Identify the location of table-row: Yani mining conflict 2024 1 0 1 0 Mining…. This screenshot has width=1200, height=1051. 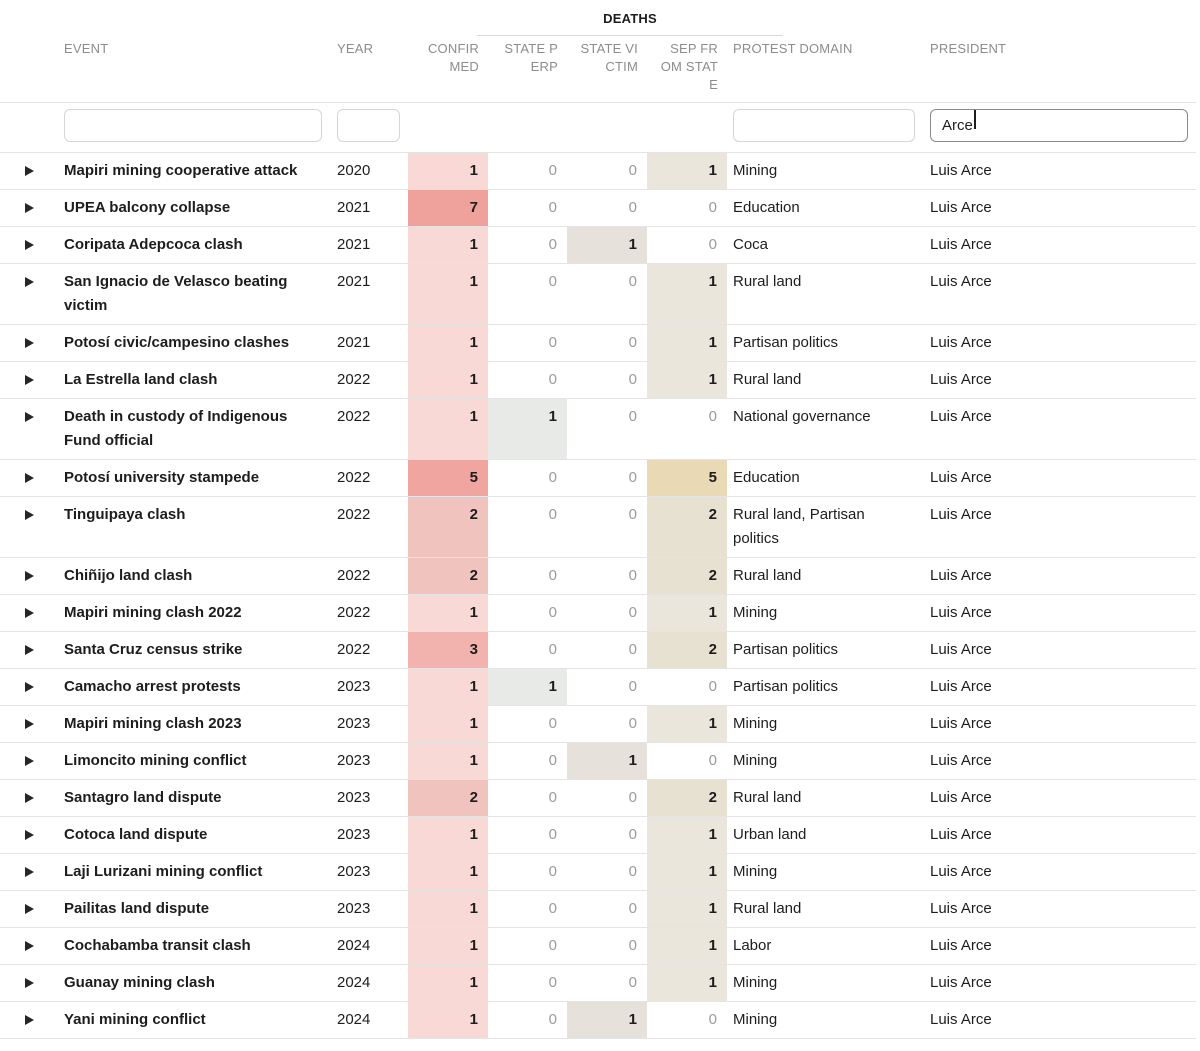
(598, 1020).